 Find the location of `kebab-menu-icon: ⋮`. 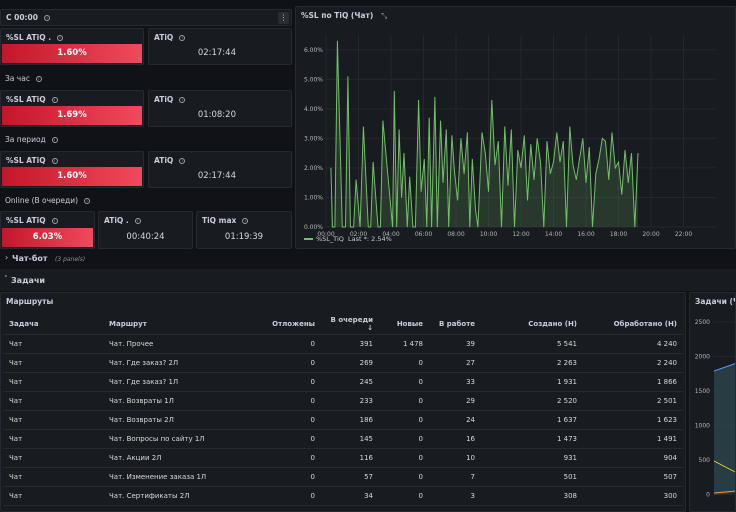

kebab-menu-icon: ⋮ is located at coordinates (283, 18).